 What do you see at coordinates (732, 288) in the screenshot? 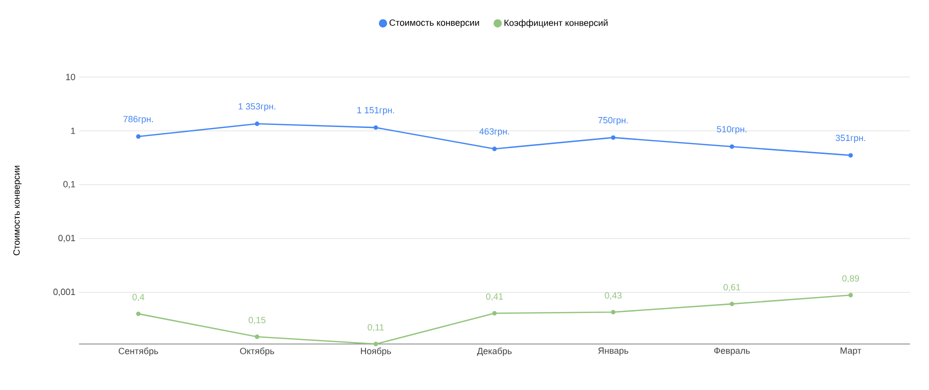
I see `annotation: 0,61` at bounding box center [732, 288].